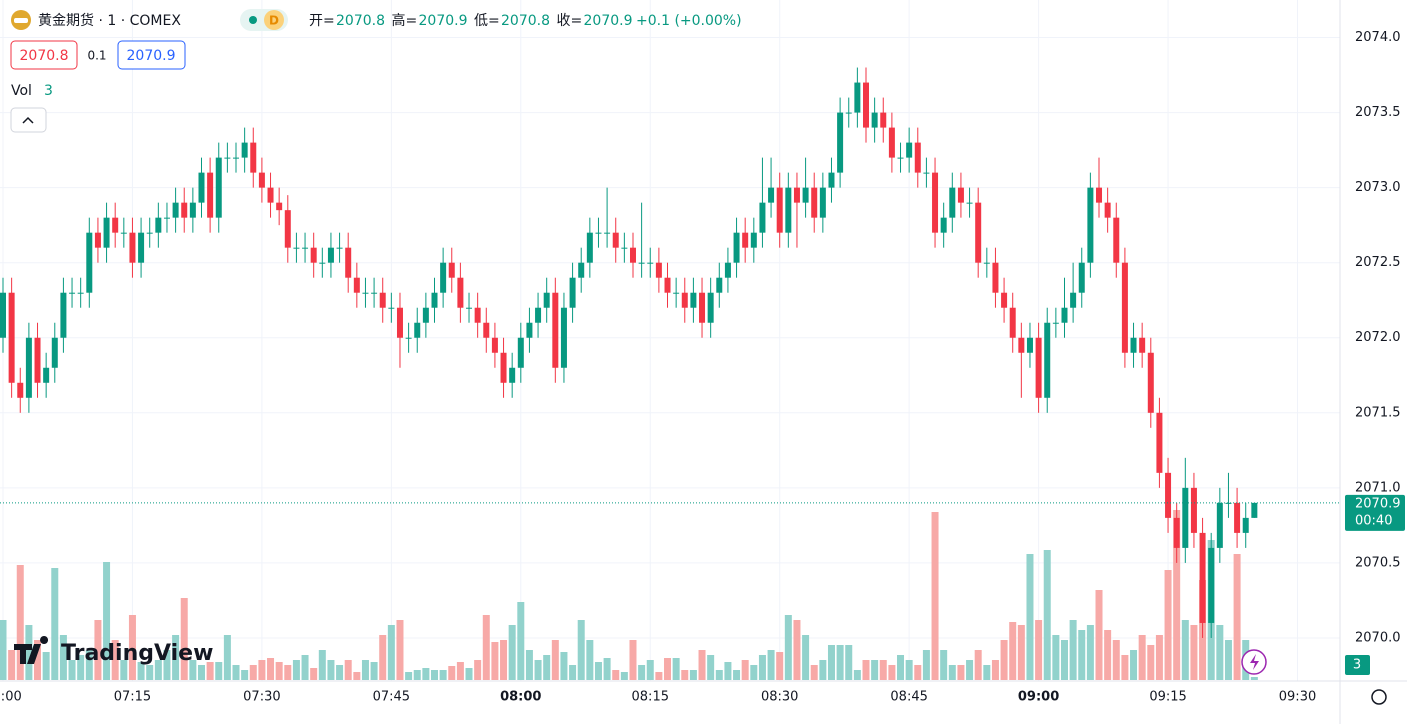 The height and width of the screenshot is (724, 1407). What do you see at coordinates (1379, 697) in the screenshot?
I see `settings-icon` at bounding box center [1379, 697].